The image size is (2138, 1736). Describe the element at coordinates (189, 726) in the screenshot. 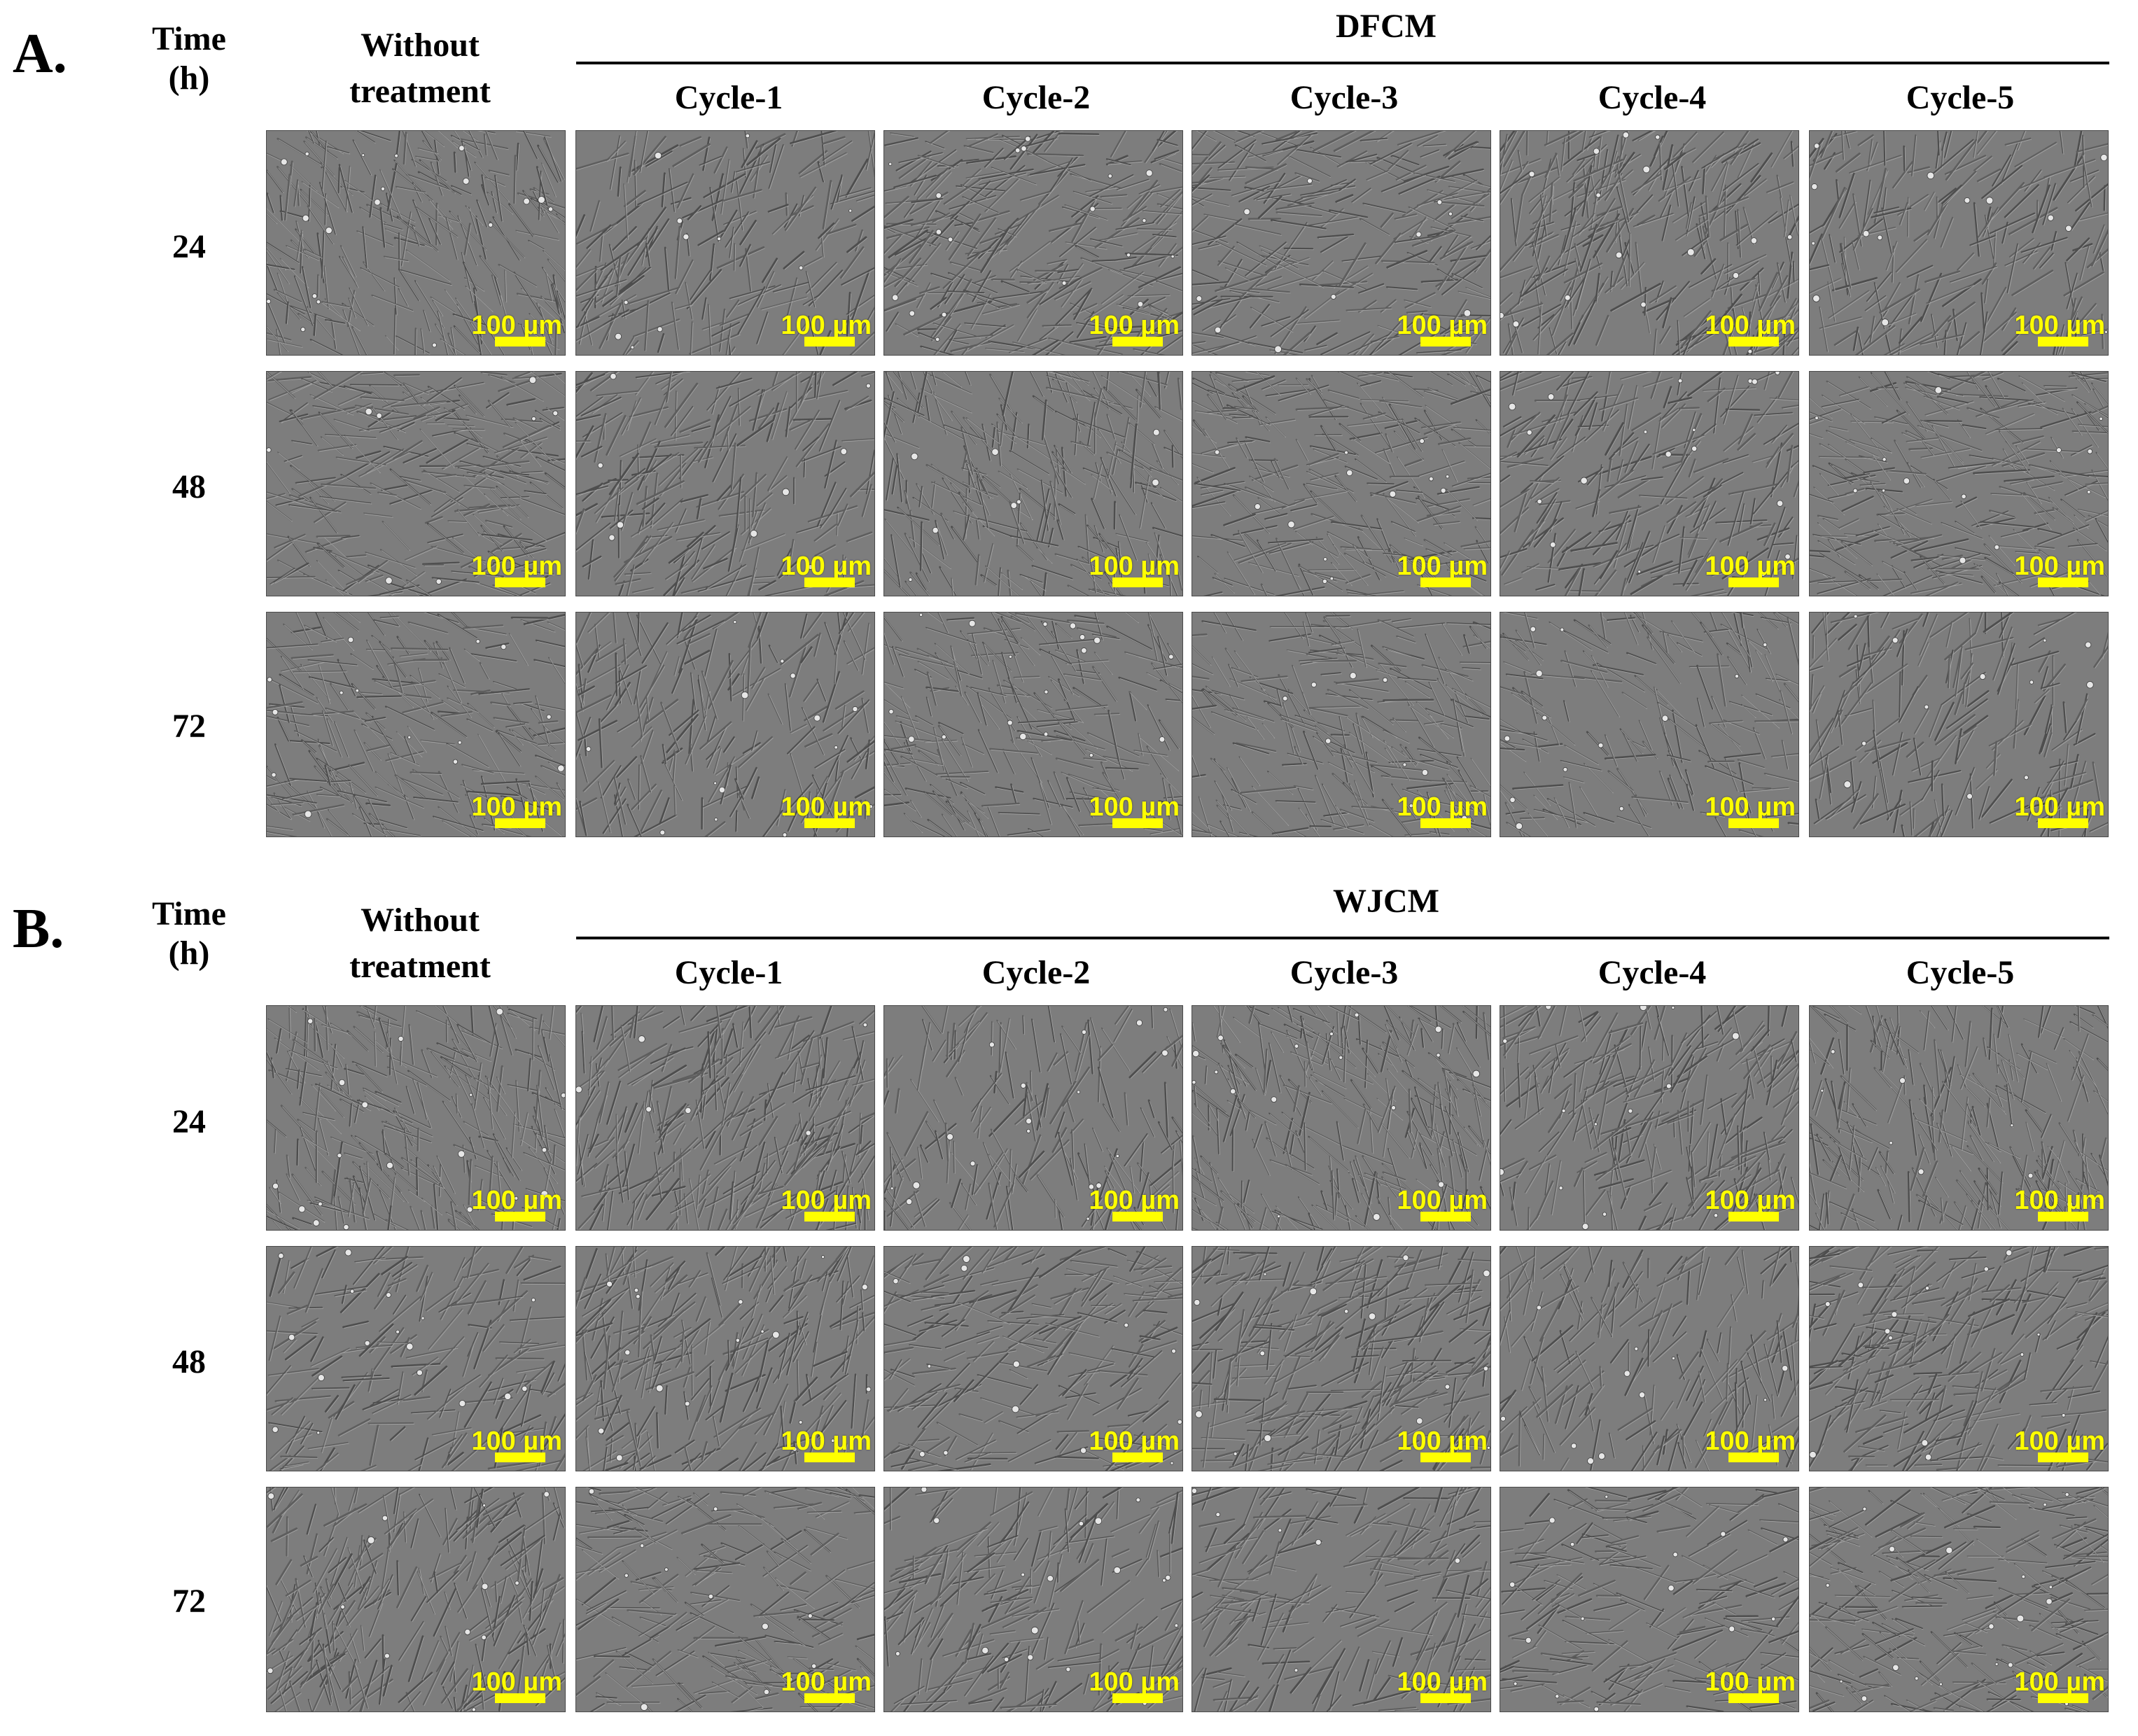

I see `row-label-time: 72` at that location.